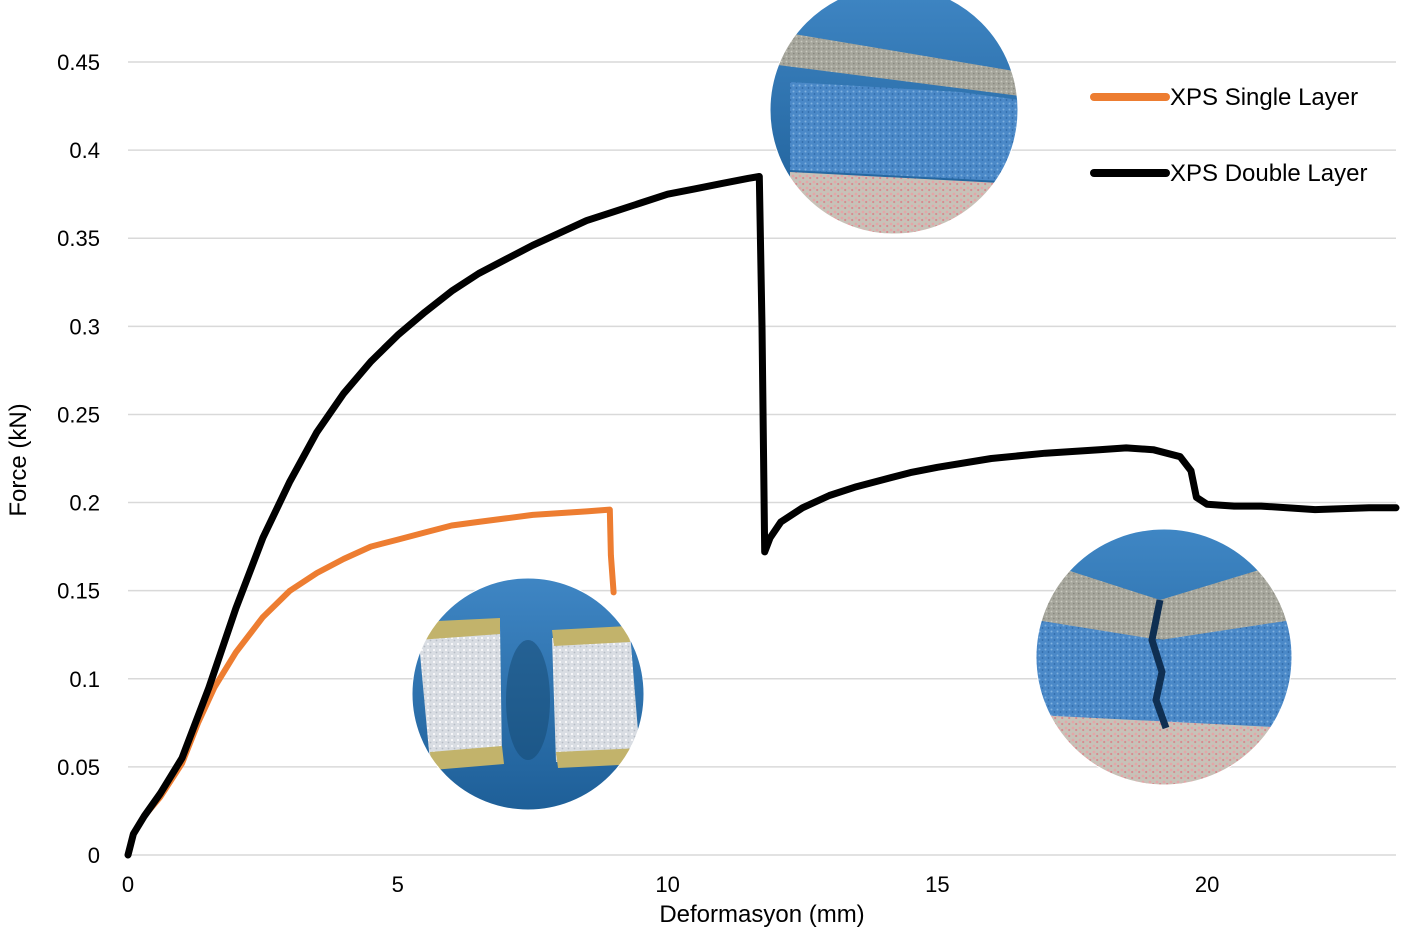 This screenshot has height=933, width=1401. Describe the element at coordinates (78, 238) in the screenshot. I see `y-tick-label: 0.35` at that location.